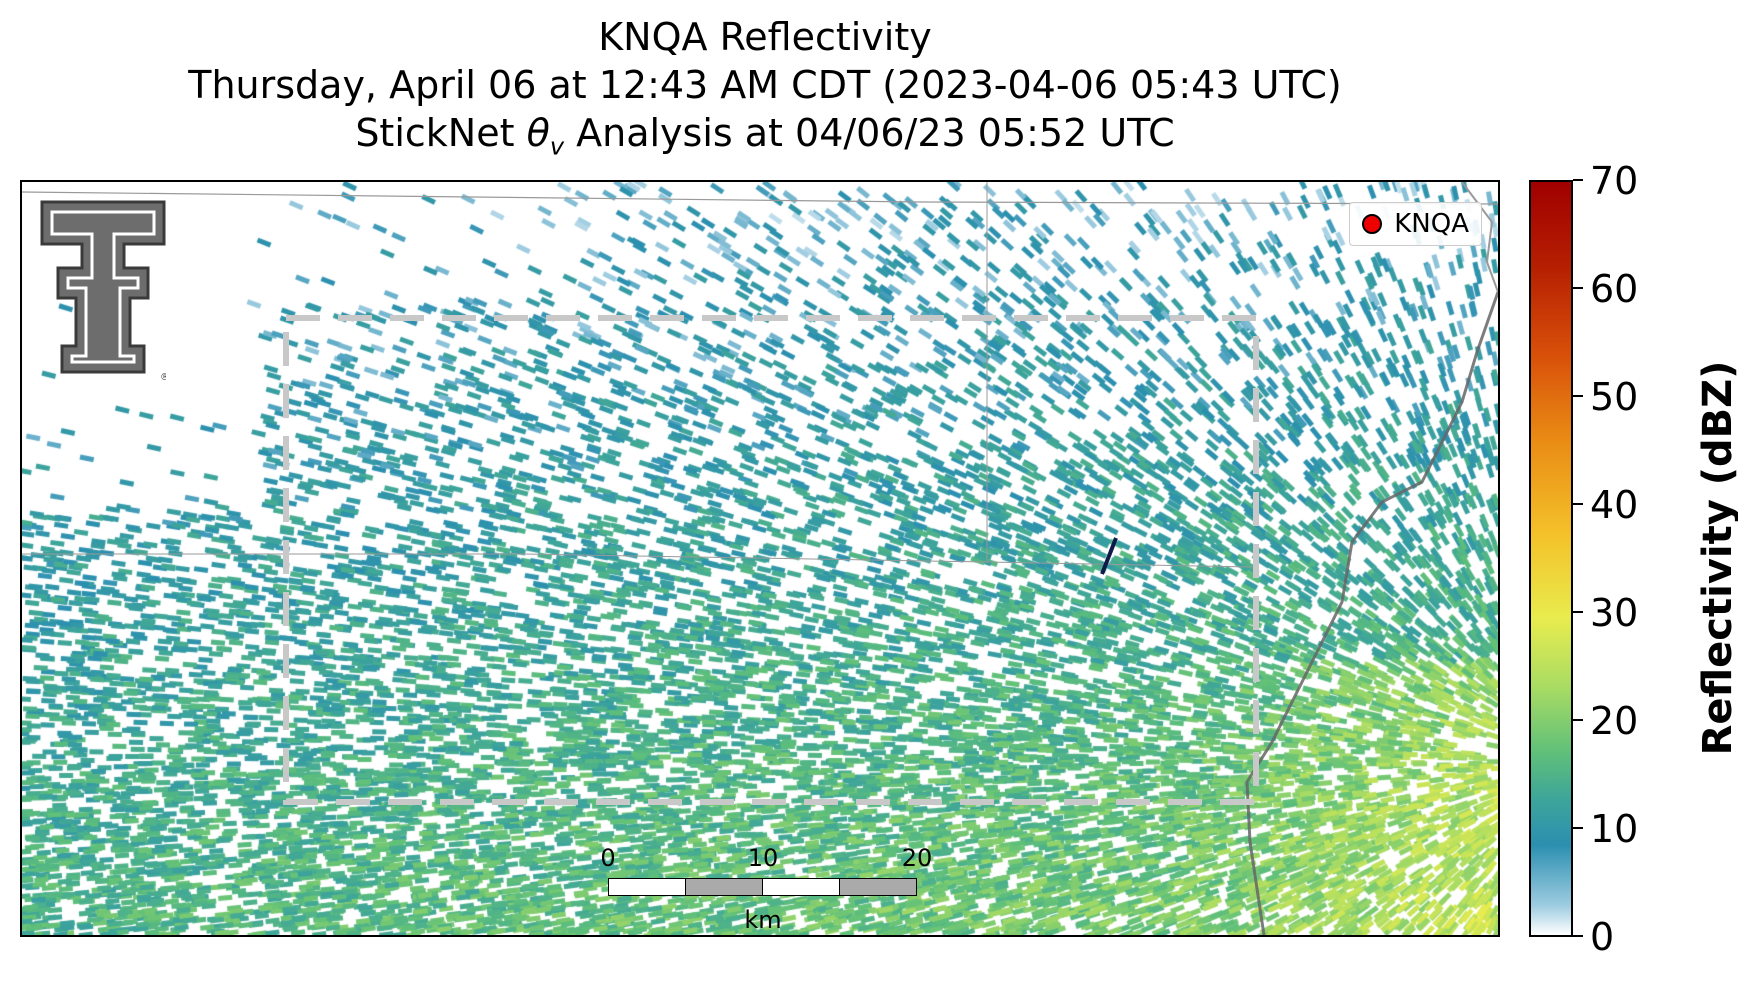 This screenshot has width=1738, height=981. I want to click on map-legend: KNQA, so click(1415, 224).